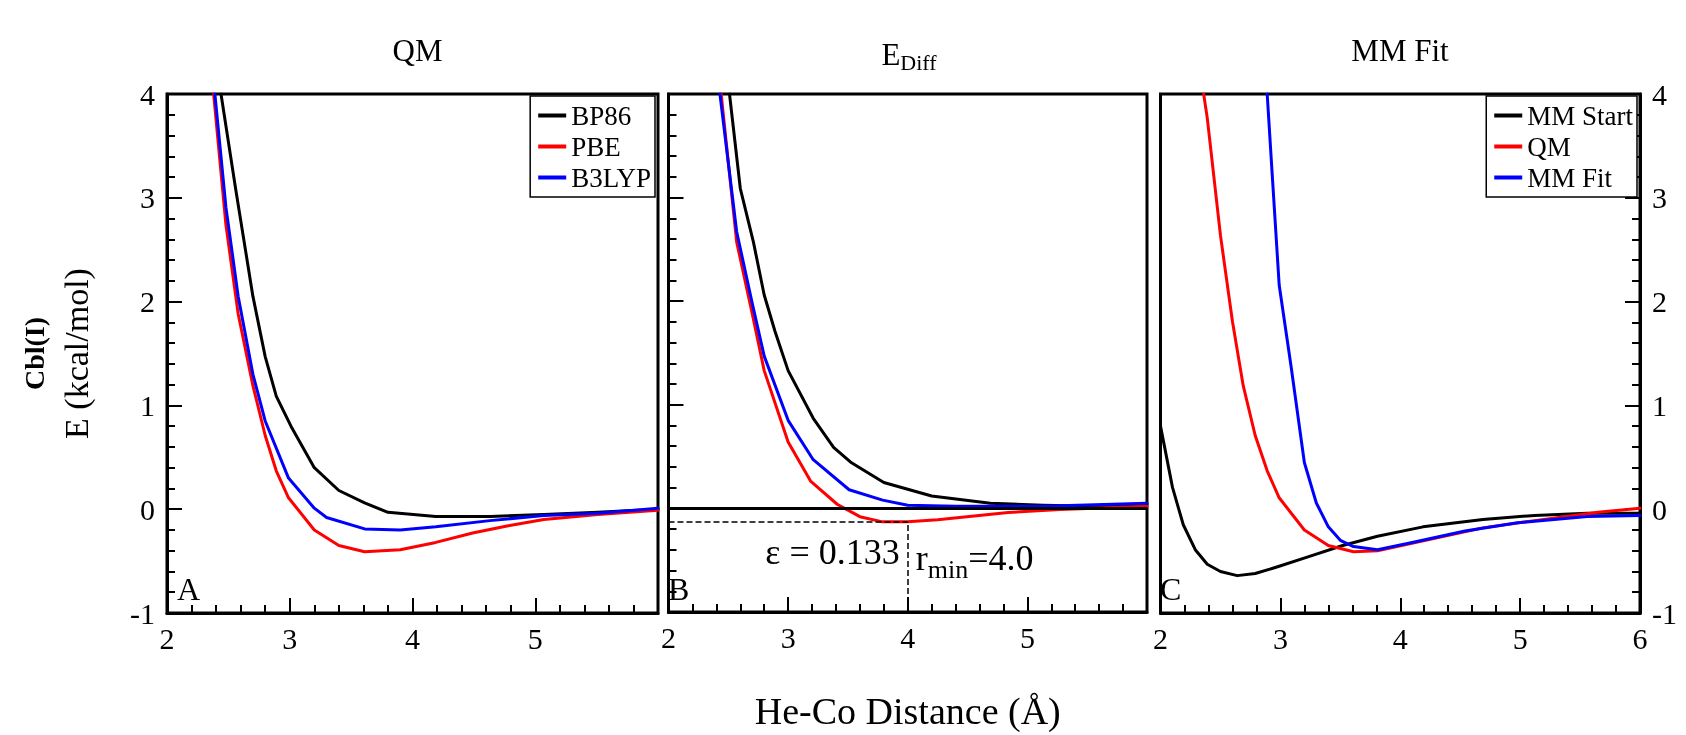 This screenshot has width=1686, height=735. What do you see at coordinates (907, 711) in the screenshot?
I see `x-axis-title: He-Co Distance (Å)` at bounding box center [907, 711].